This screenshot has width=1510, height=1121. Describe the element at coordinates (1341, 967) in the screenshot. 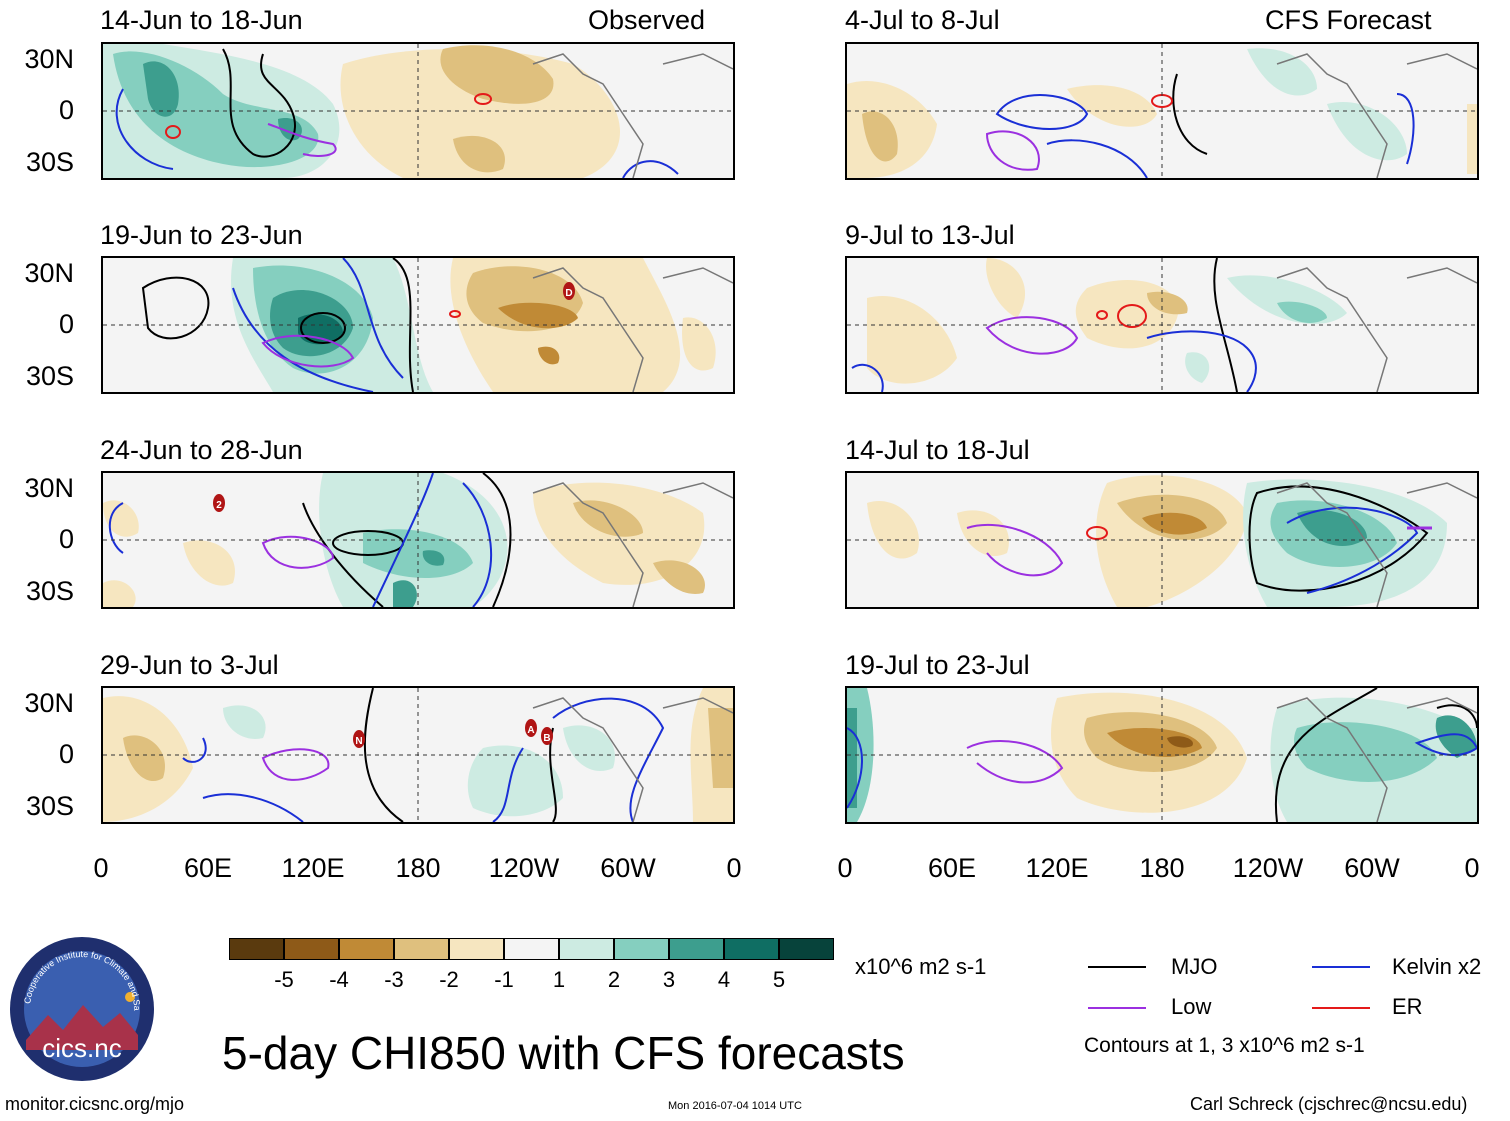

I see `legend-line-kelvin` at that location.